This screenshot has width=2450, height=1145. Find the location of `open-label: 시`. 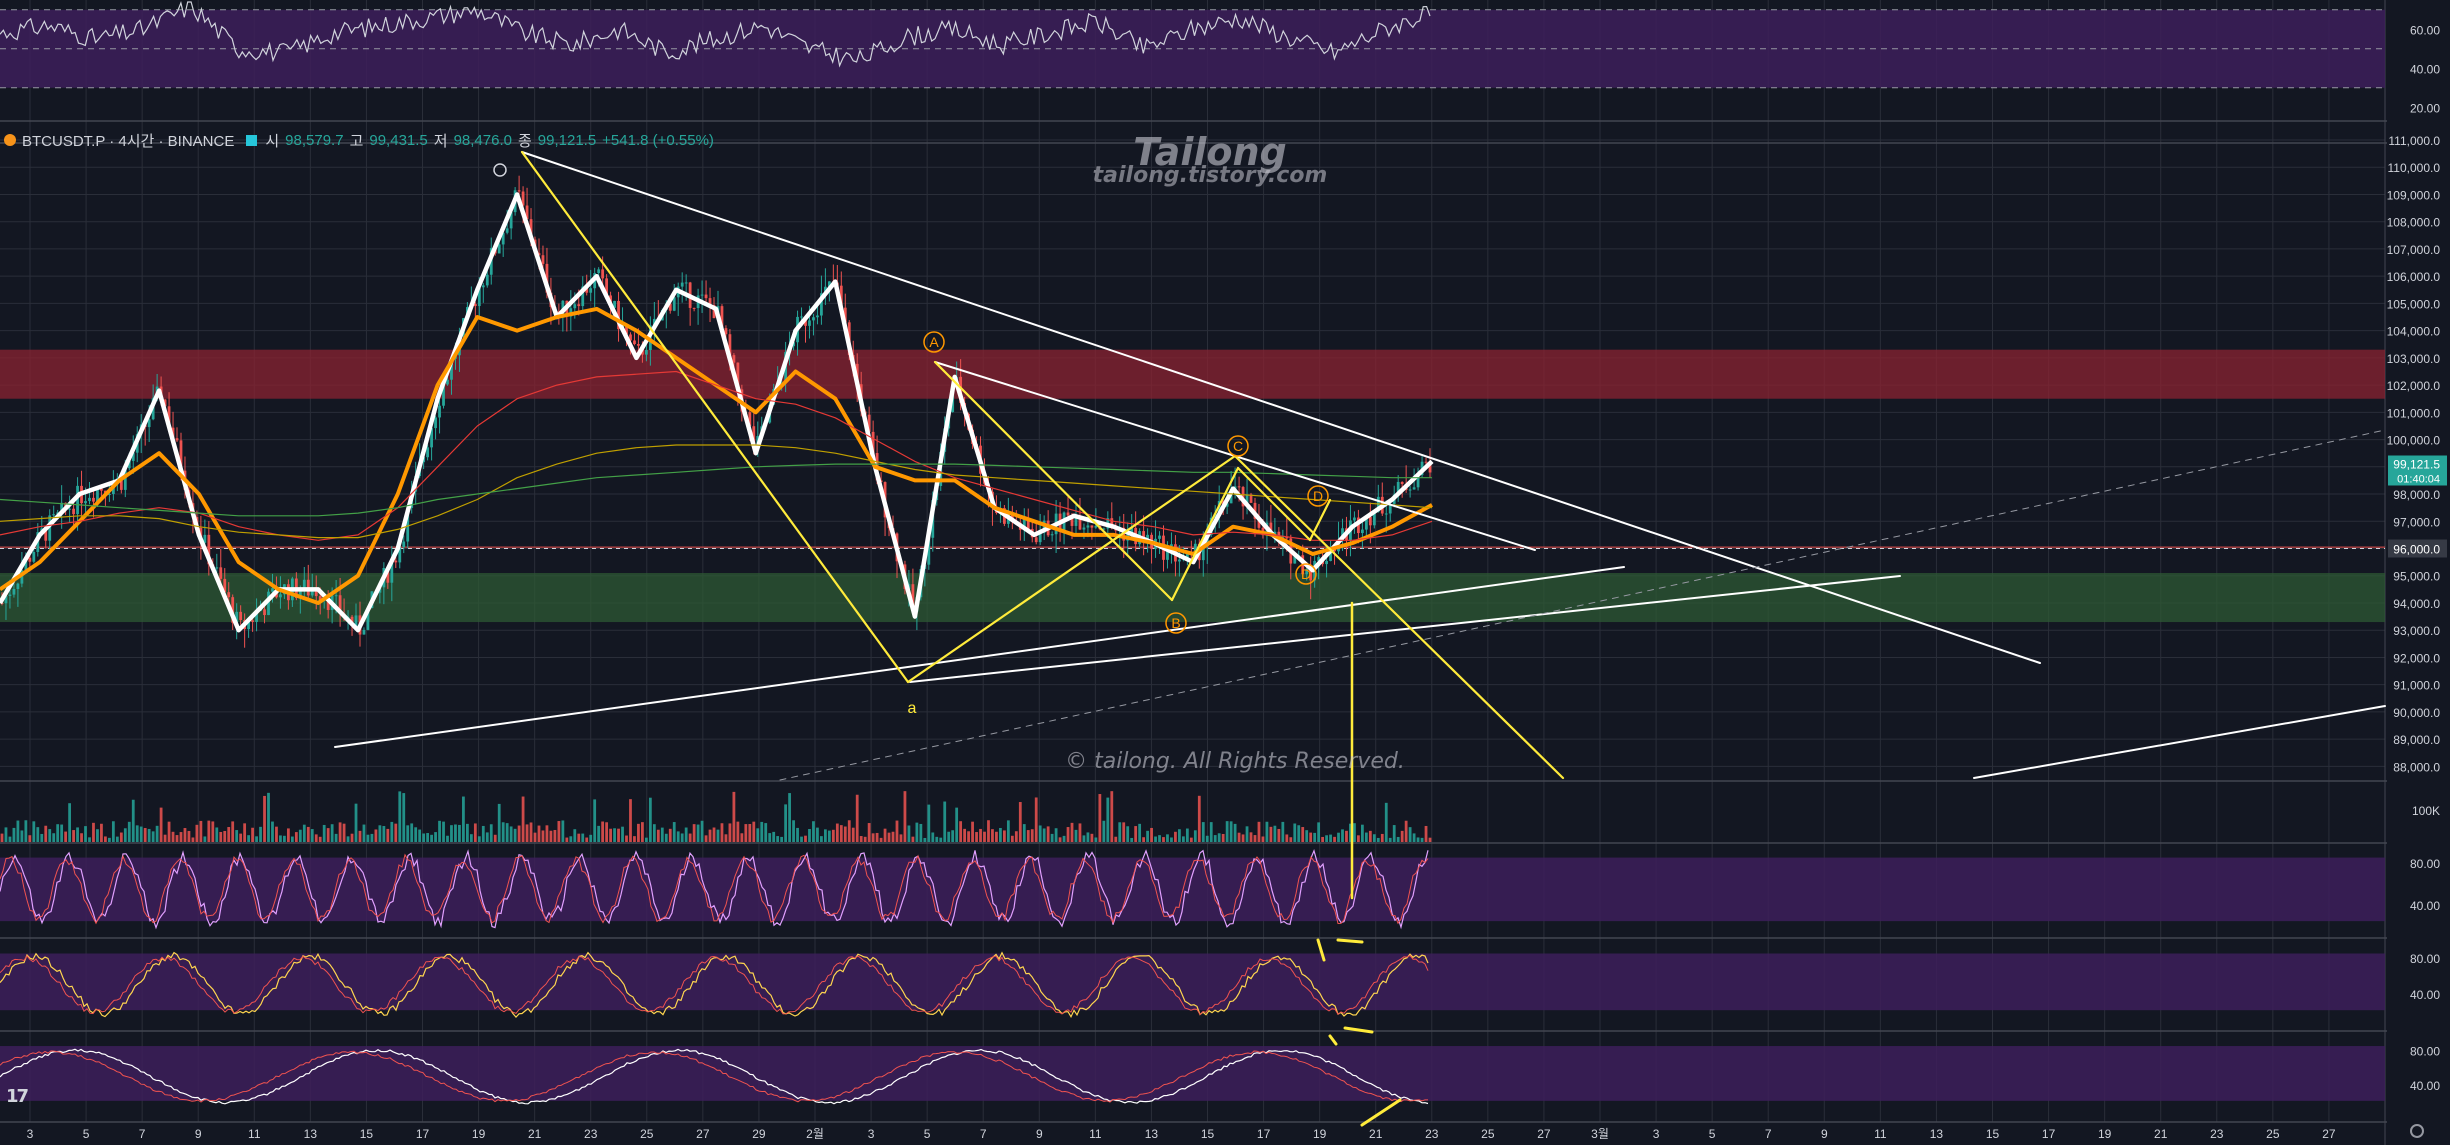

open-label: 시 is located at coordinates (272, 141).